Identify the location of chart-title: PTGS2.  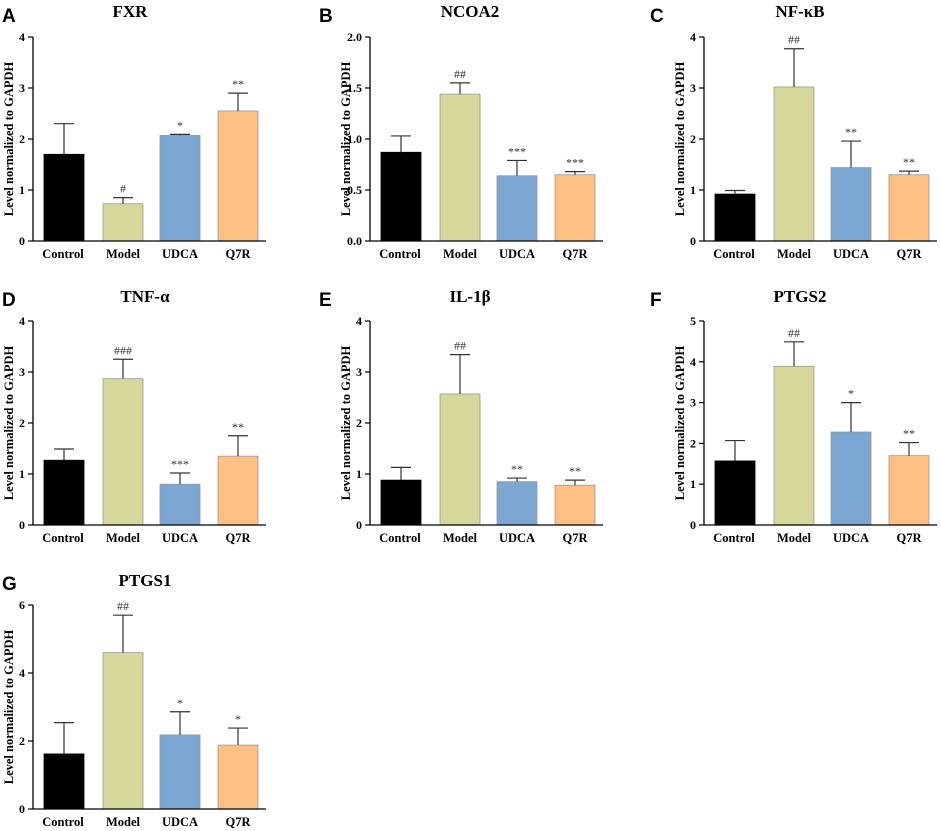
(800, 296).